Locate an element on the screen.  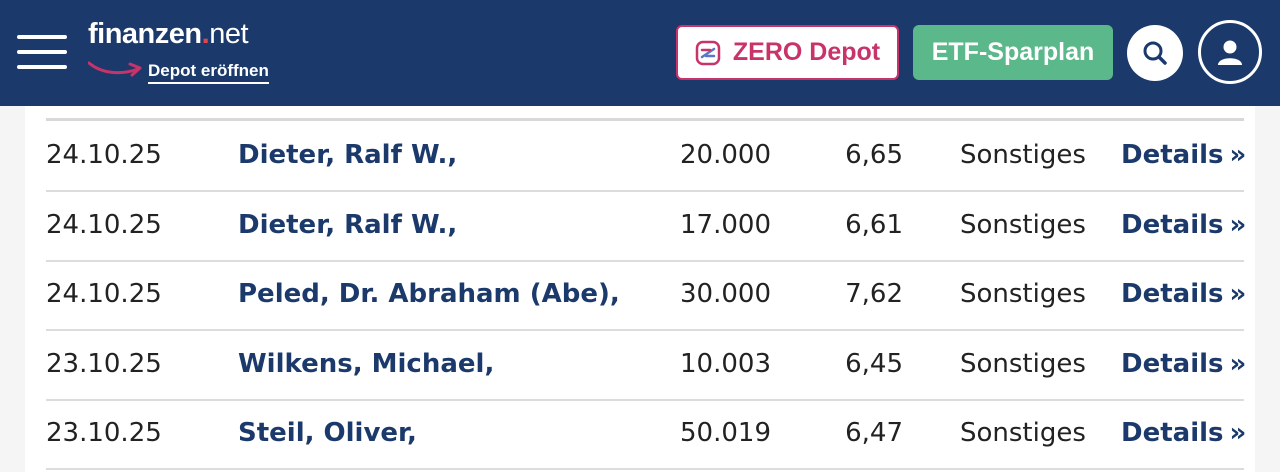
account-button is located at coordinates (1230, 52).